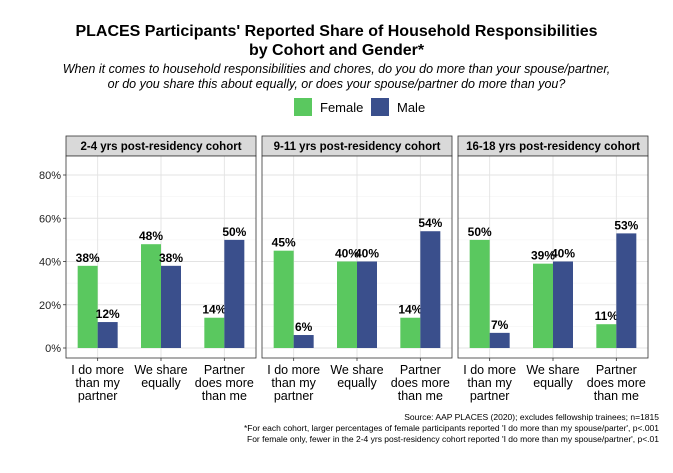 Image resolution: width=673 pixels, height=473 pixels. I want to click on legend-label-male: Male, so click(411, 107).